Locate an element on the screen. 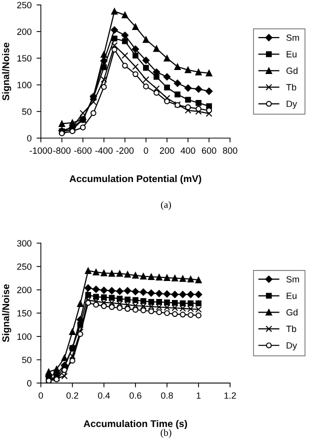 The image size is (332, 447). text: (b) is located at coordinates (166, 433).